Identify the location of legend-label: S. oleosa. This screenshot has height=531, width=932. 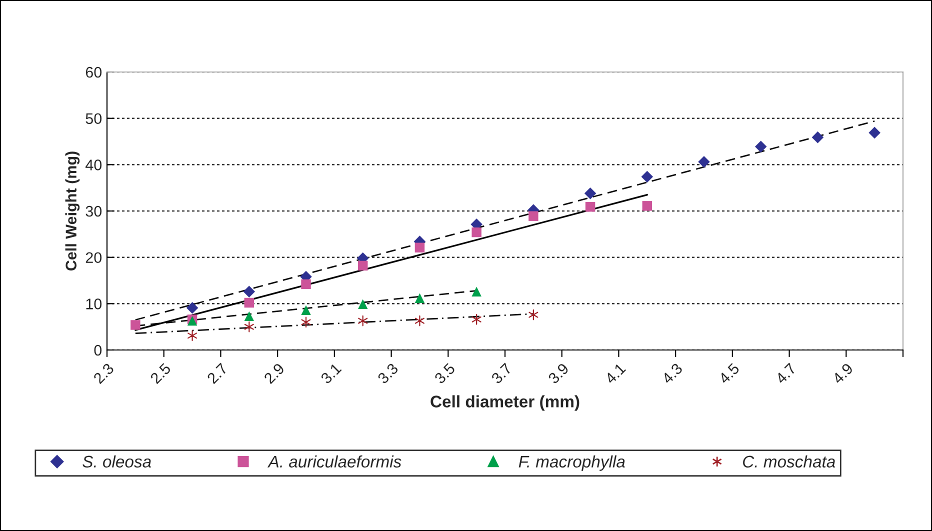
(117, 461).